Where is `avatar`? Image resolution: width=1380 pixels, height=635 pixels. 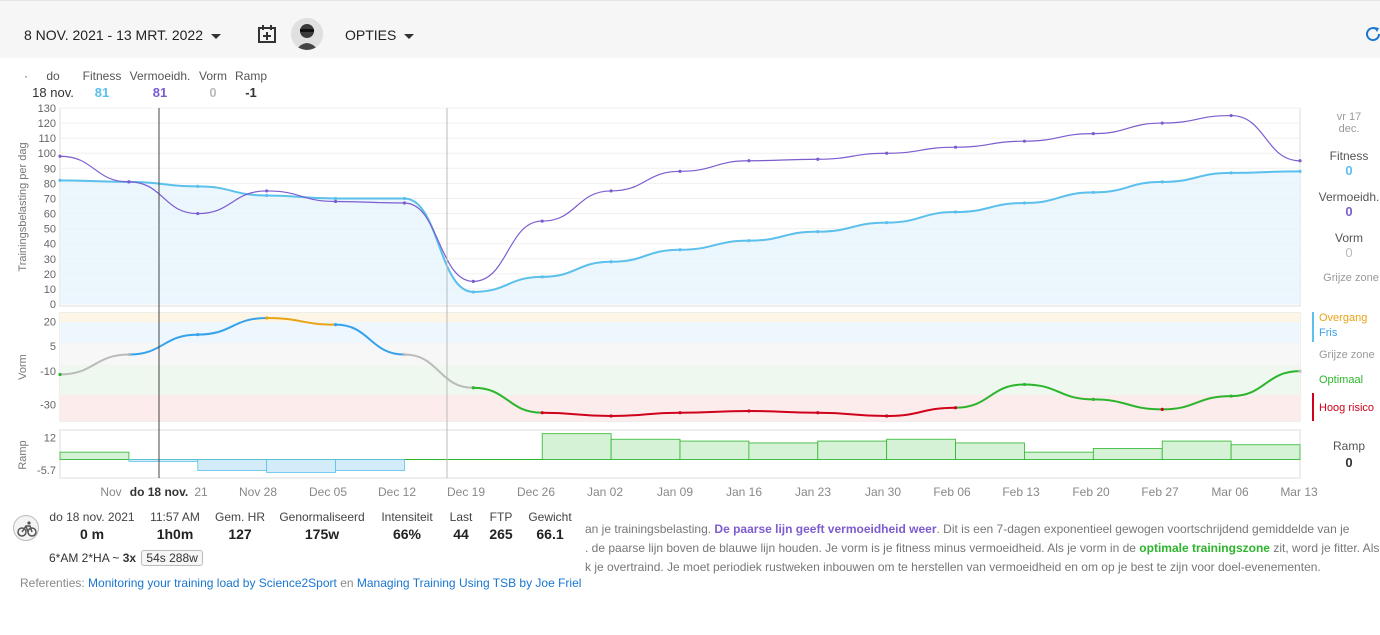 avatar is located at coordinates (307, 34).